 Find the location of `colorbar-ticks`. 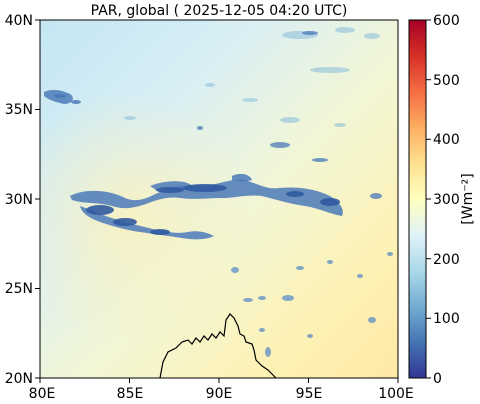

colorbar-ticks is located at coordinates (428, 199).